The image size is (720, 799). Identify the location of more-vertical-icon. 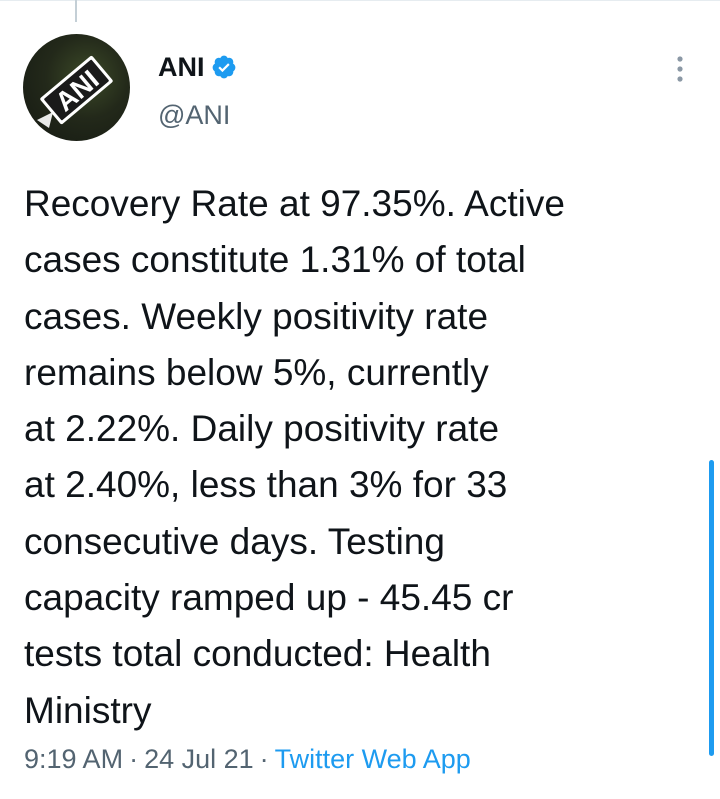
(680, 69).